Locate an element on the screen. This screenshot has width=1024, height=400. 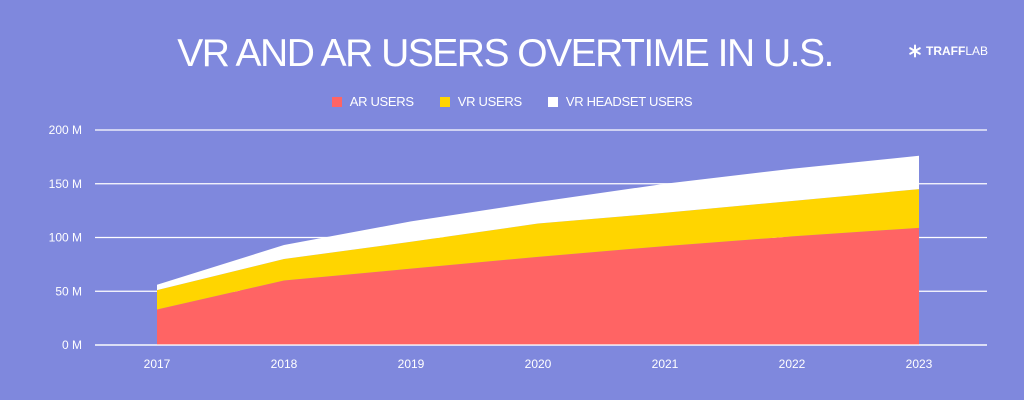
brand-logo: TRAFFLAB is located at coordinates (948, 51).